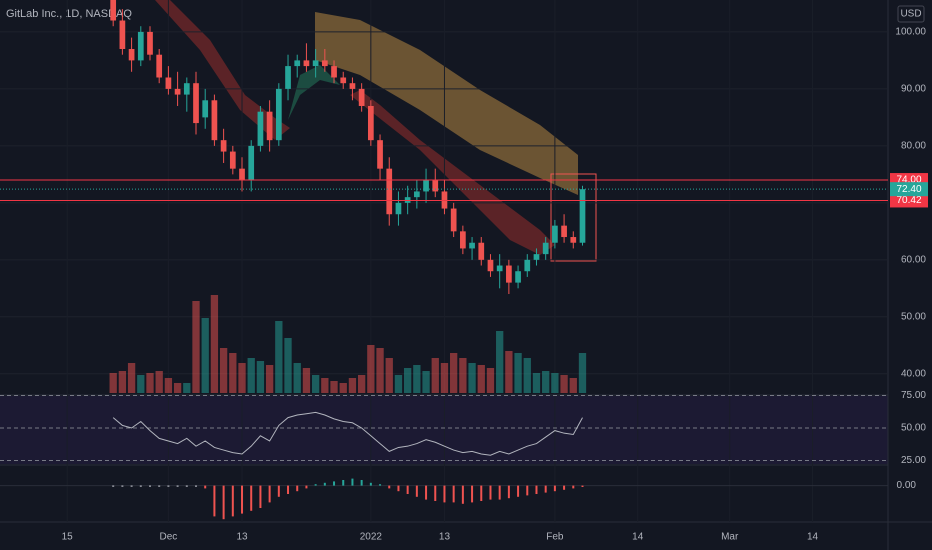  I want to click on rsi-tick-label: 50.00, so click(913, 428).